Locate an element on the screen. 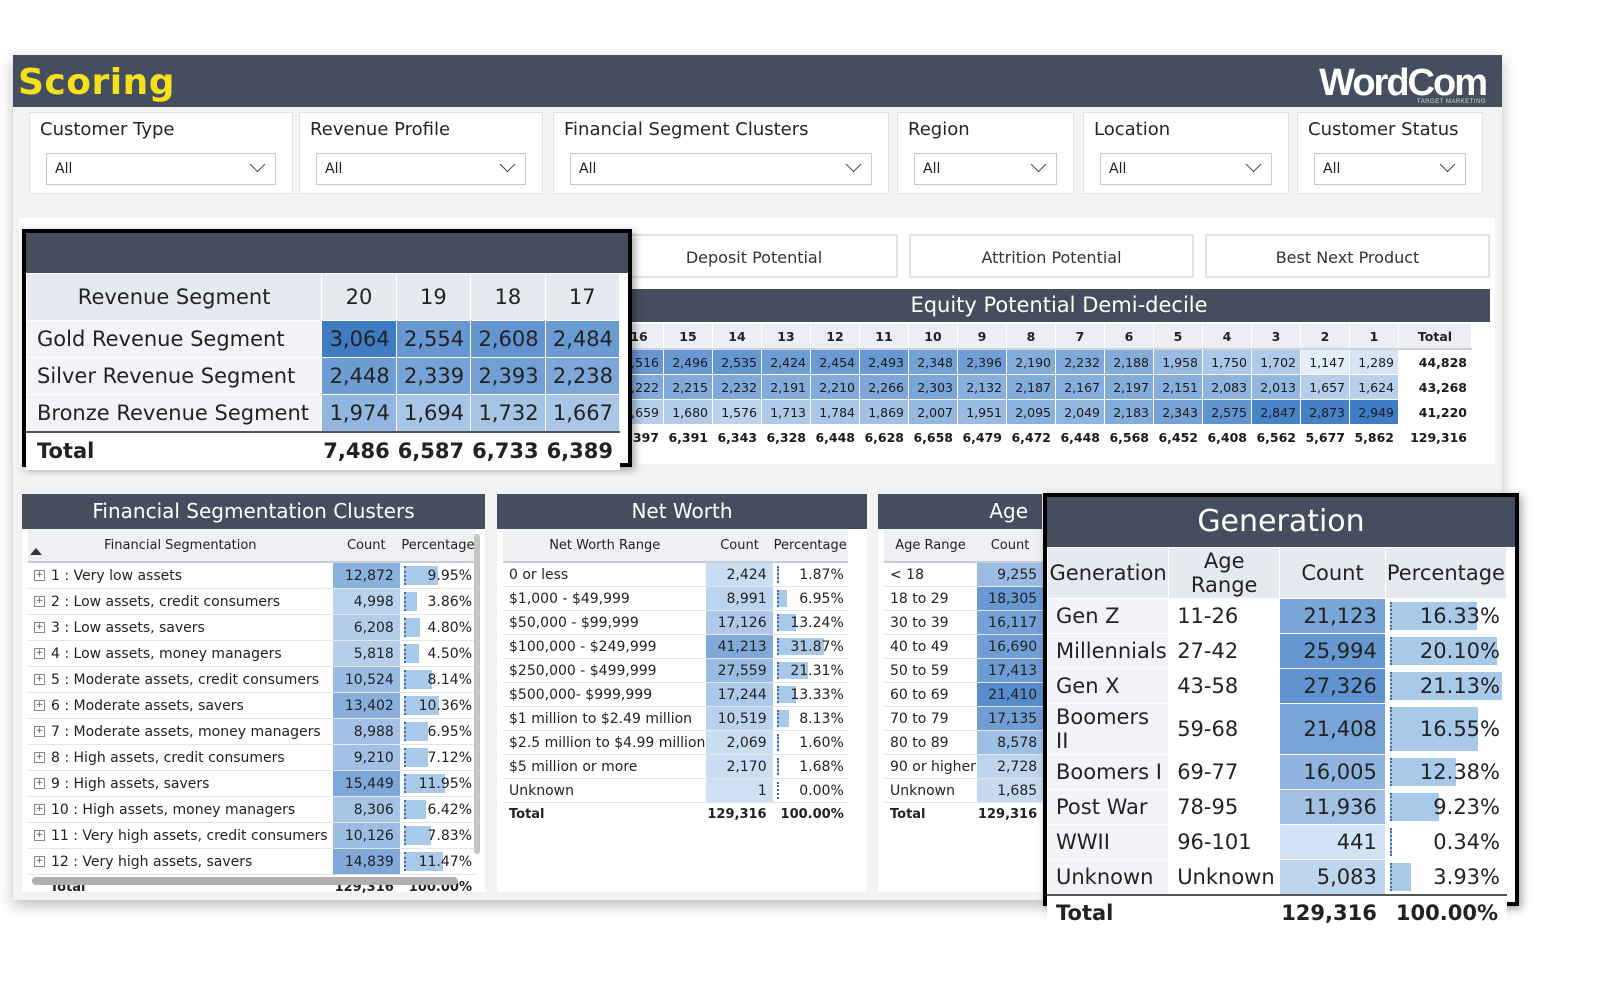 This screenshot has width=1600, height=1001. generation-label: Gen X is located at coordinates (1108, 686).